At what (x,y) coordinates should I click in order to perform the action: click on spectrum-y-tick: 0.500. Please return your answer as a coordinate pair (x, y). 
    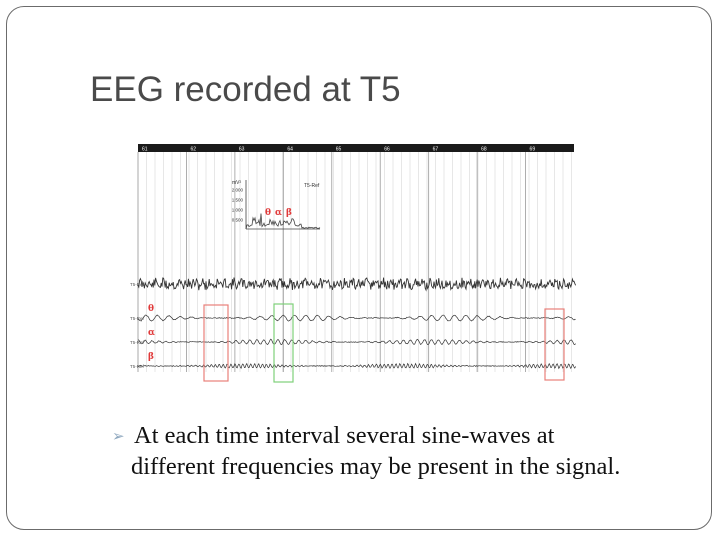
    Looking at the image, I should click on (238, 220).